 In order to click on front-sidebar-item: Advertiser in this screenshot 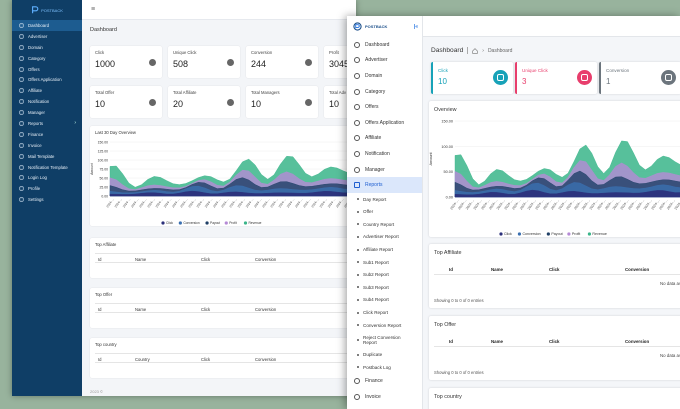, I will do `click(384, 61)`.